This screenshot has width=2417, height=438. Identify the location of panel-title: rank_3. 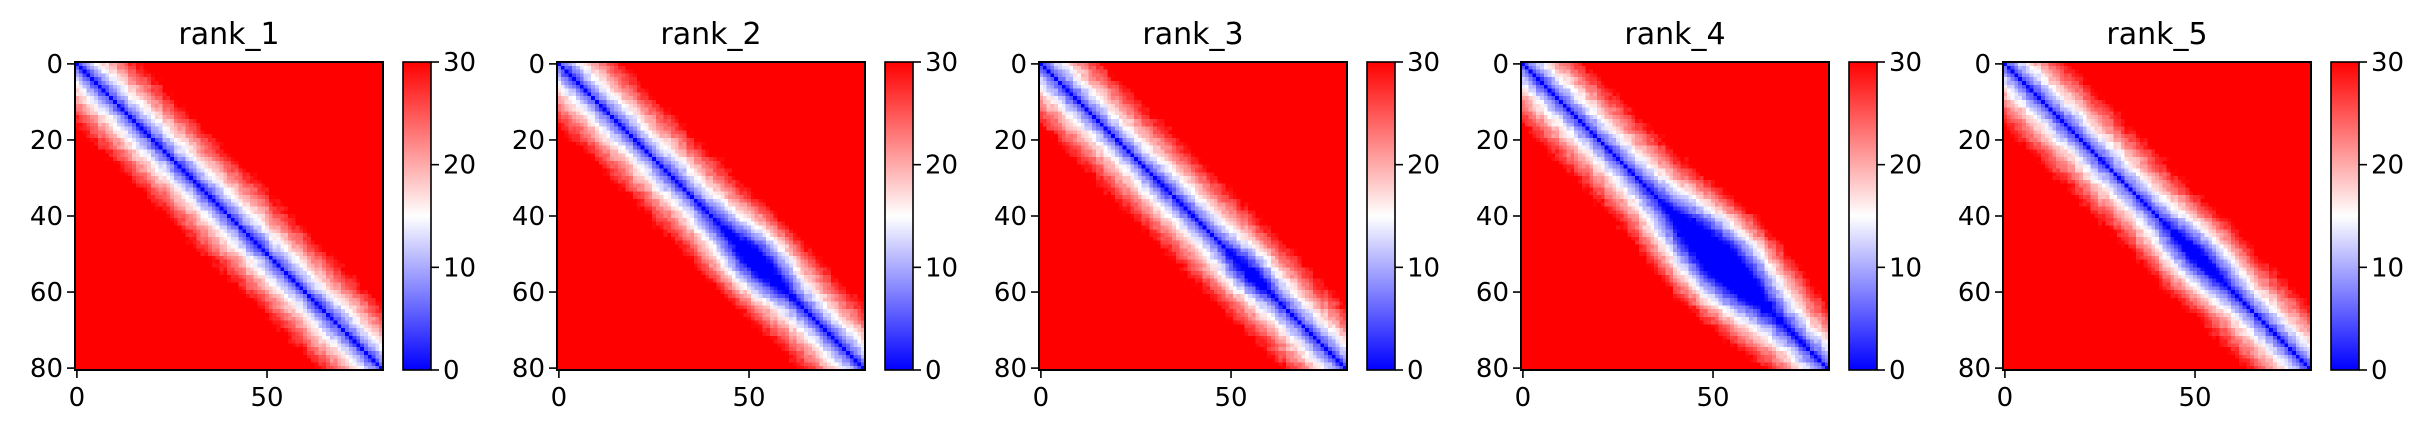
(1192, 34).